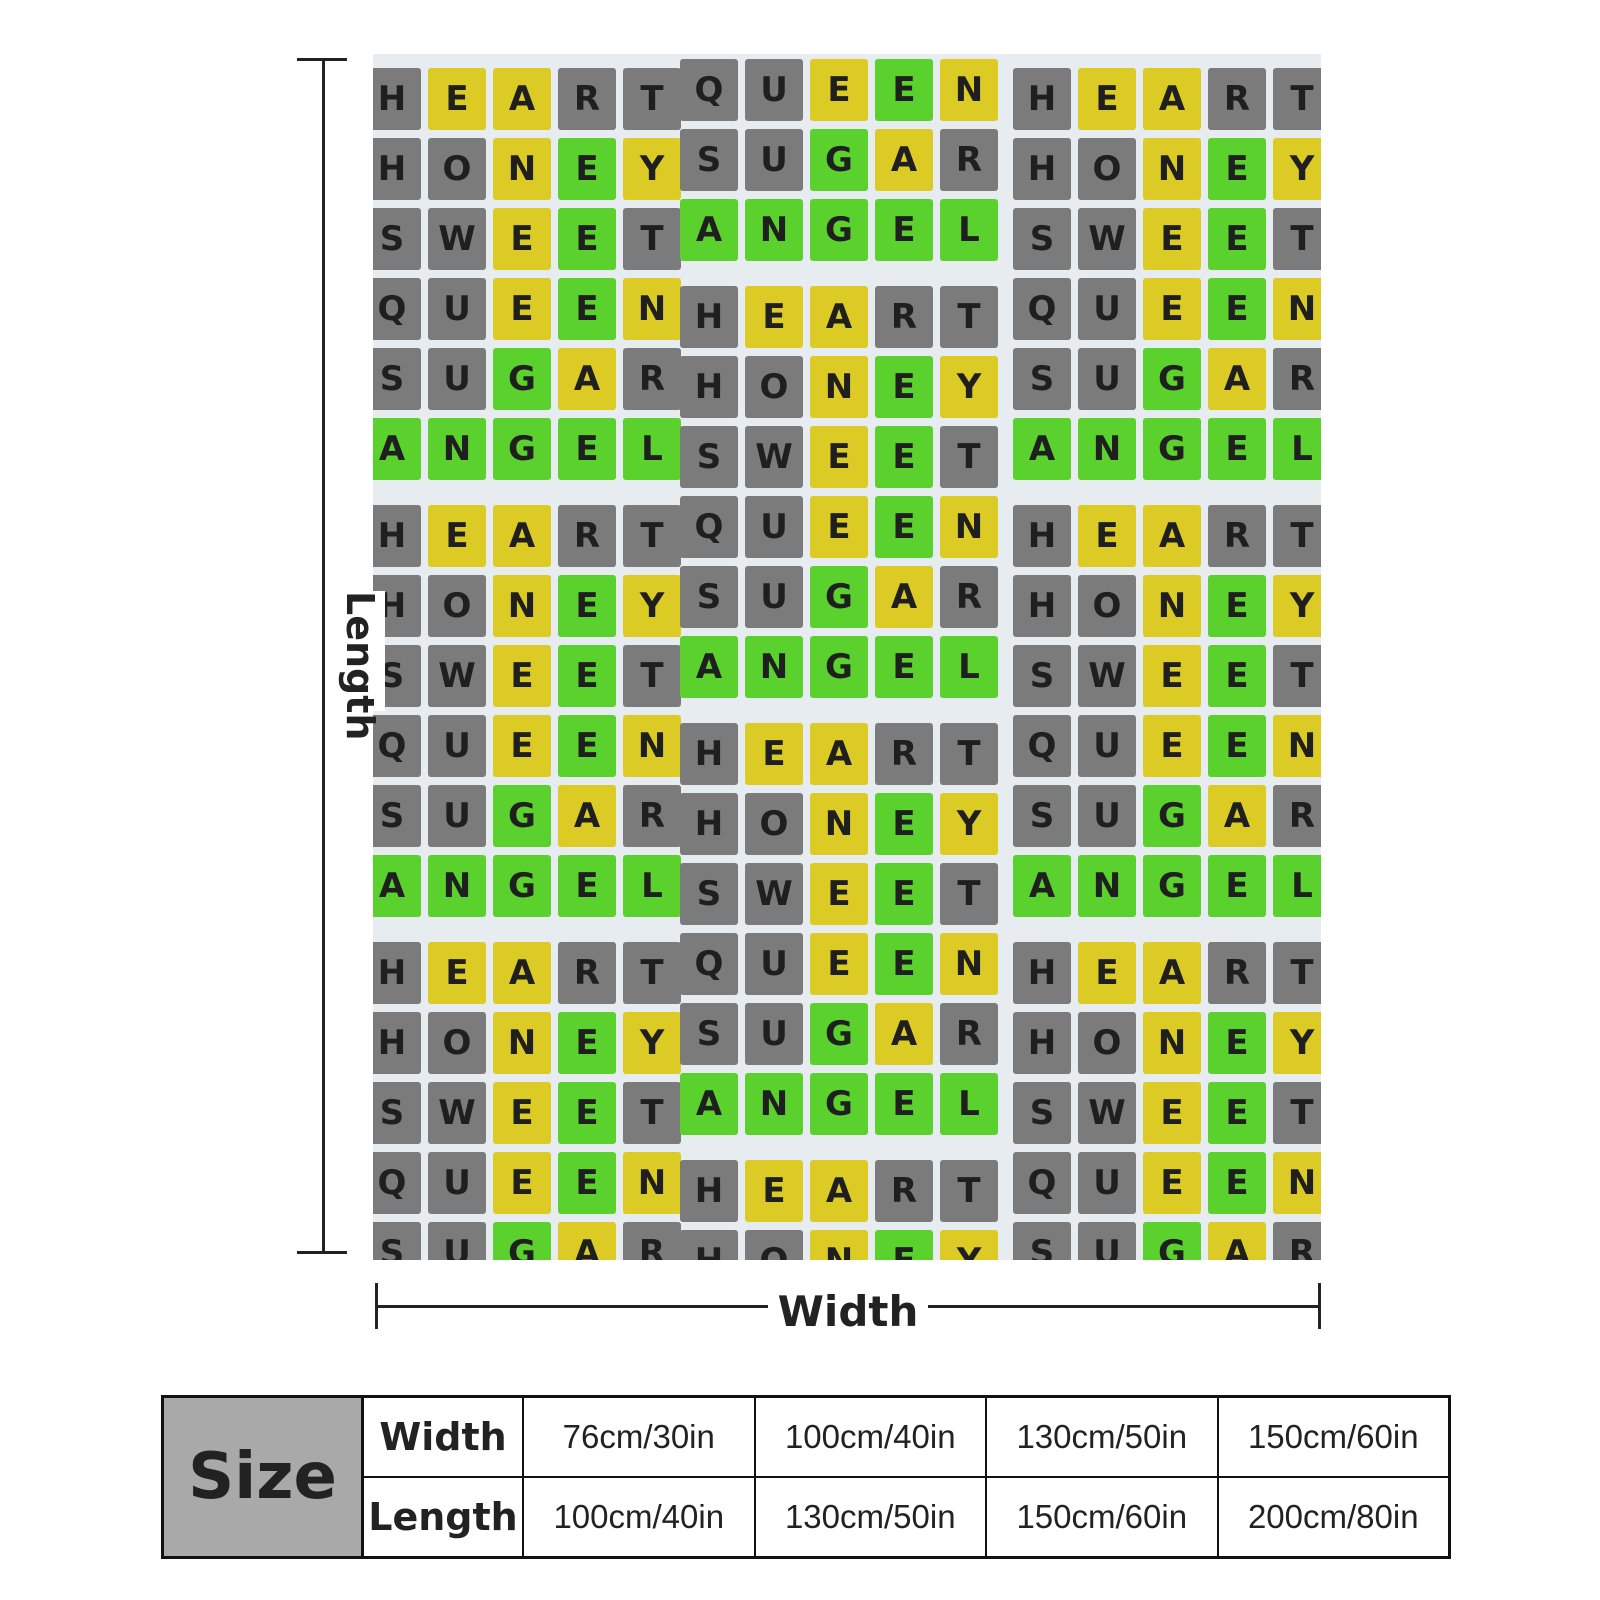 This screenshot has height=1600, width=1600. I want to click on size-cell: 150cm/60in, so click(1101, 1517).